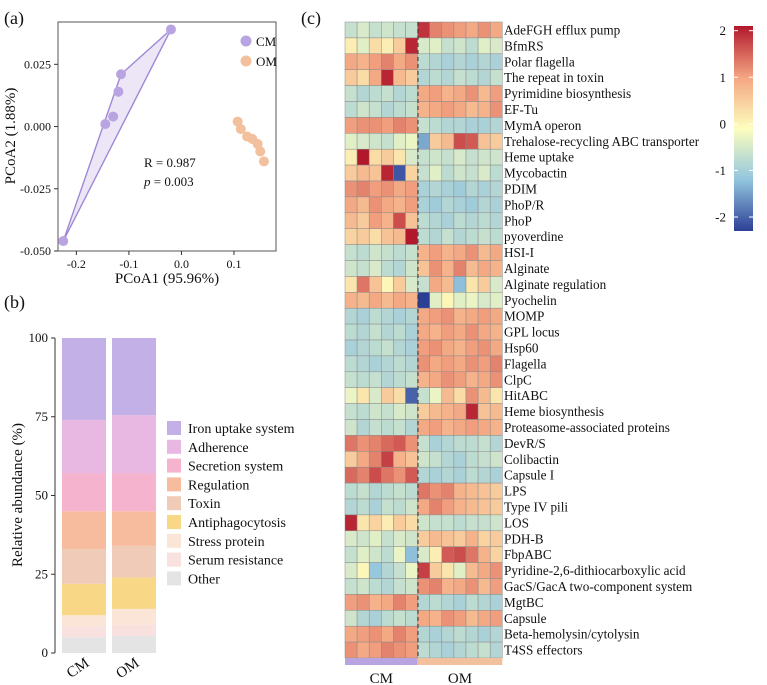 Image resolution: width=767 pixels, height=685 pixels. Describe the element at coordinates (524, 602) in the screenshot. I see `row-label-36: MgtBC` at that location.